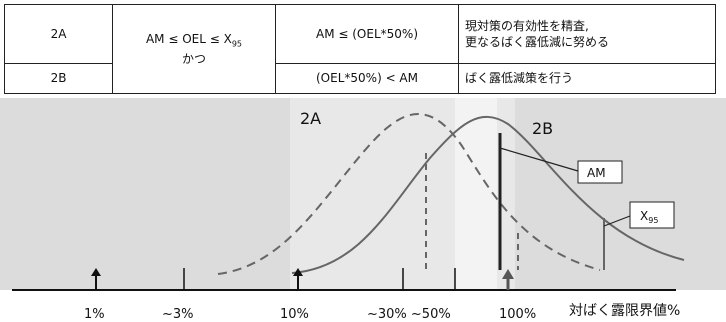 Image resolution: width=726 pixels, height=322 pixels. Describe the element at coordinates (237, 44) in the screenshot. I see `condition-subscript: 95` at that location.